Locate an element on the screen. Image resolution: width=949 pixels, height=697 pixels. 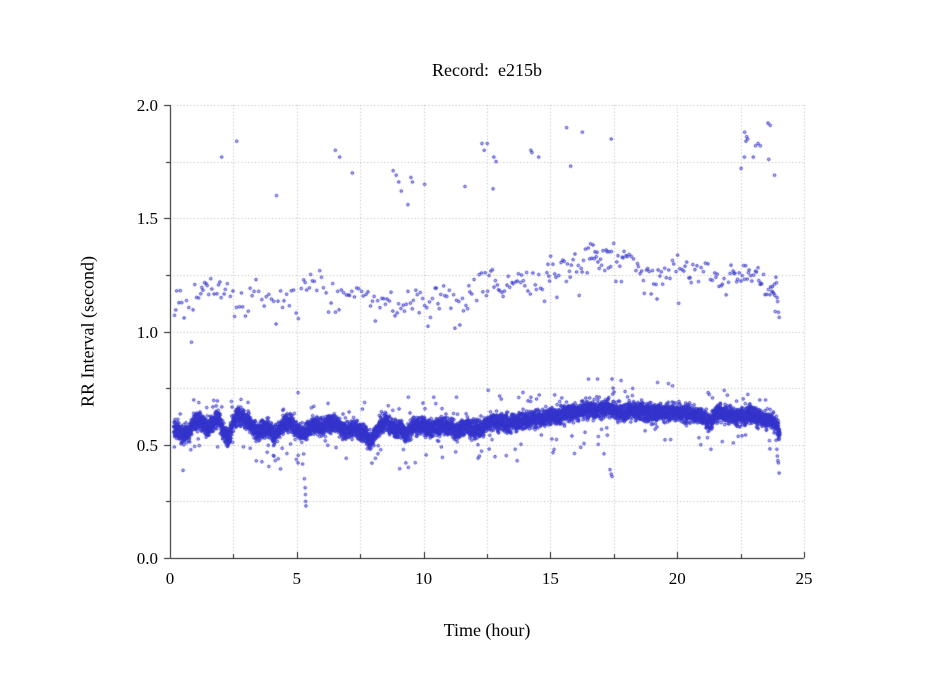
chart-title: Record: e215b is located at coordinates (487, 70).